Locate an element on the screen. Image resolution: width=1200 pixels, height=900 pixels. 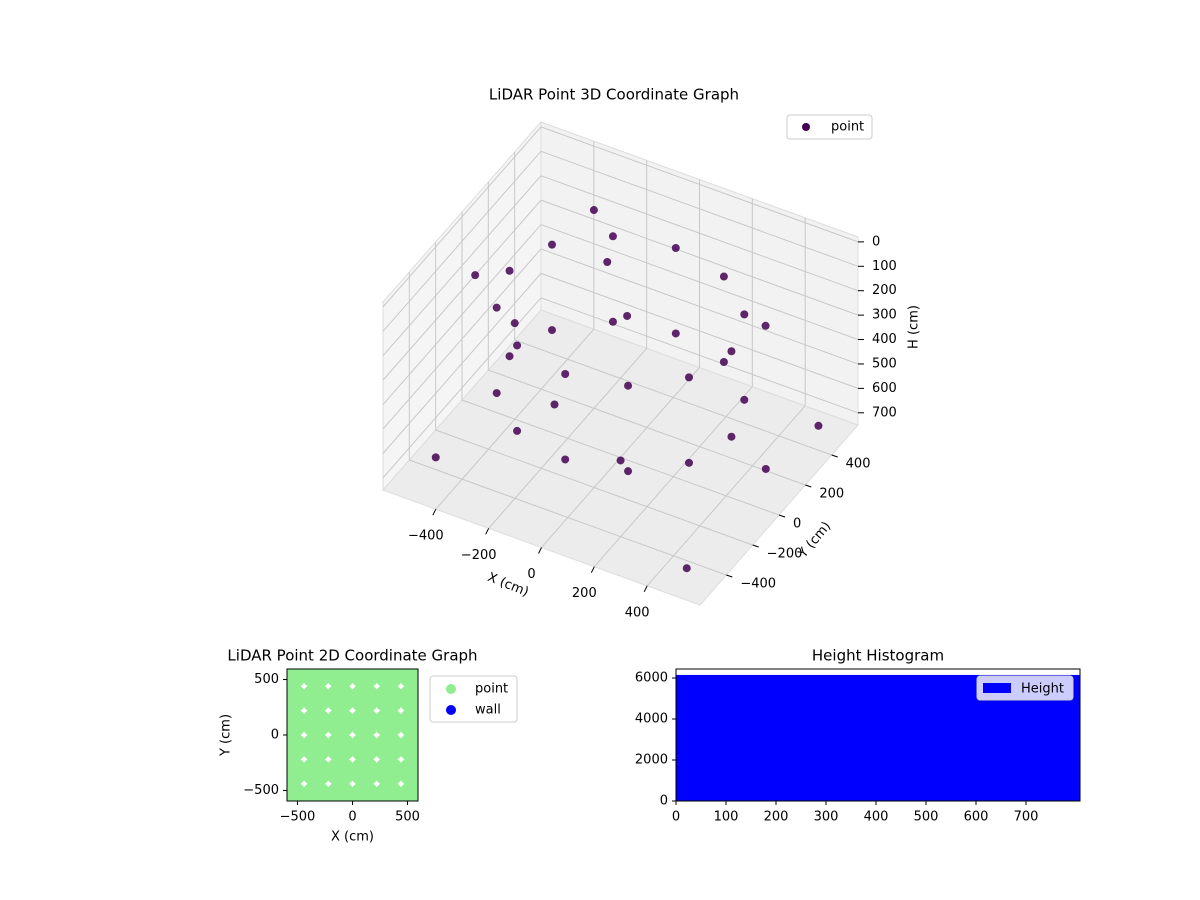
z-tick-label: 600 is located at coordinates (884, 388).